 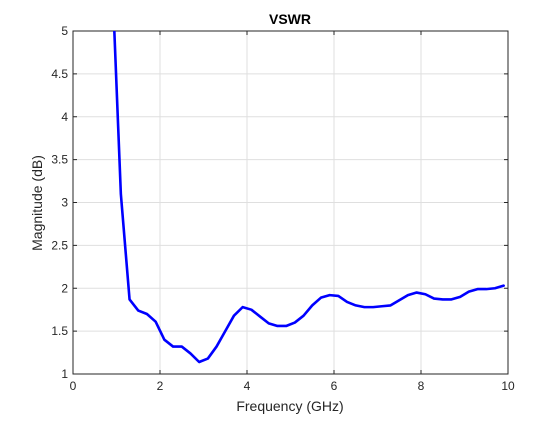 I want to click on x-tick-label: 2, so click(x=160, y=386).